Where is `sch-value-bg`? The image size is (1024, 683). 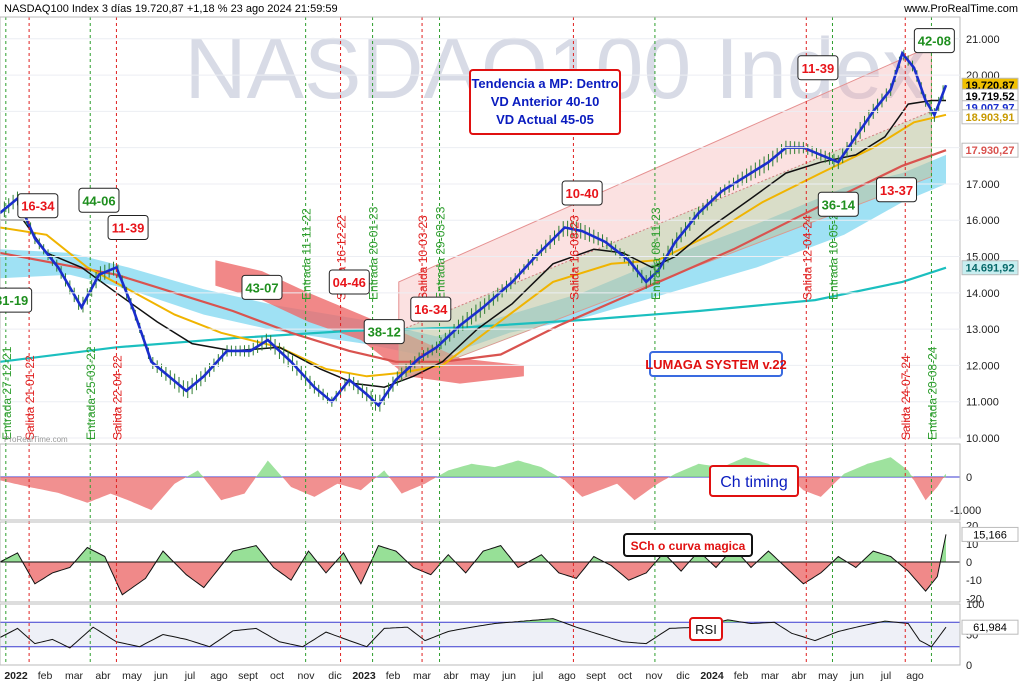 sch-value-bg is located at coordinates (990, 534).